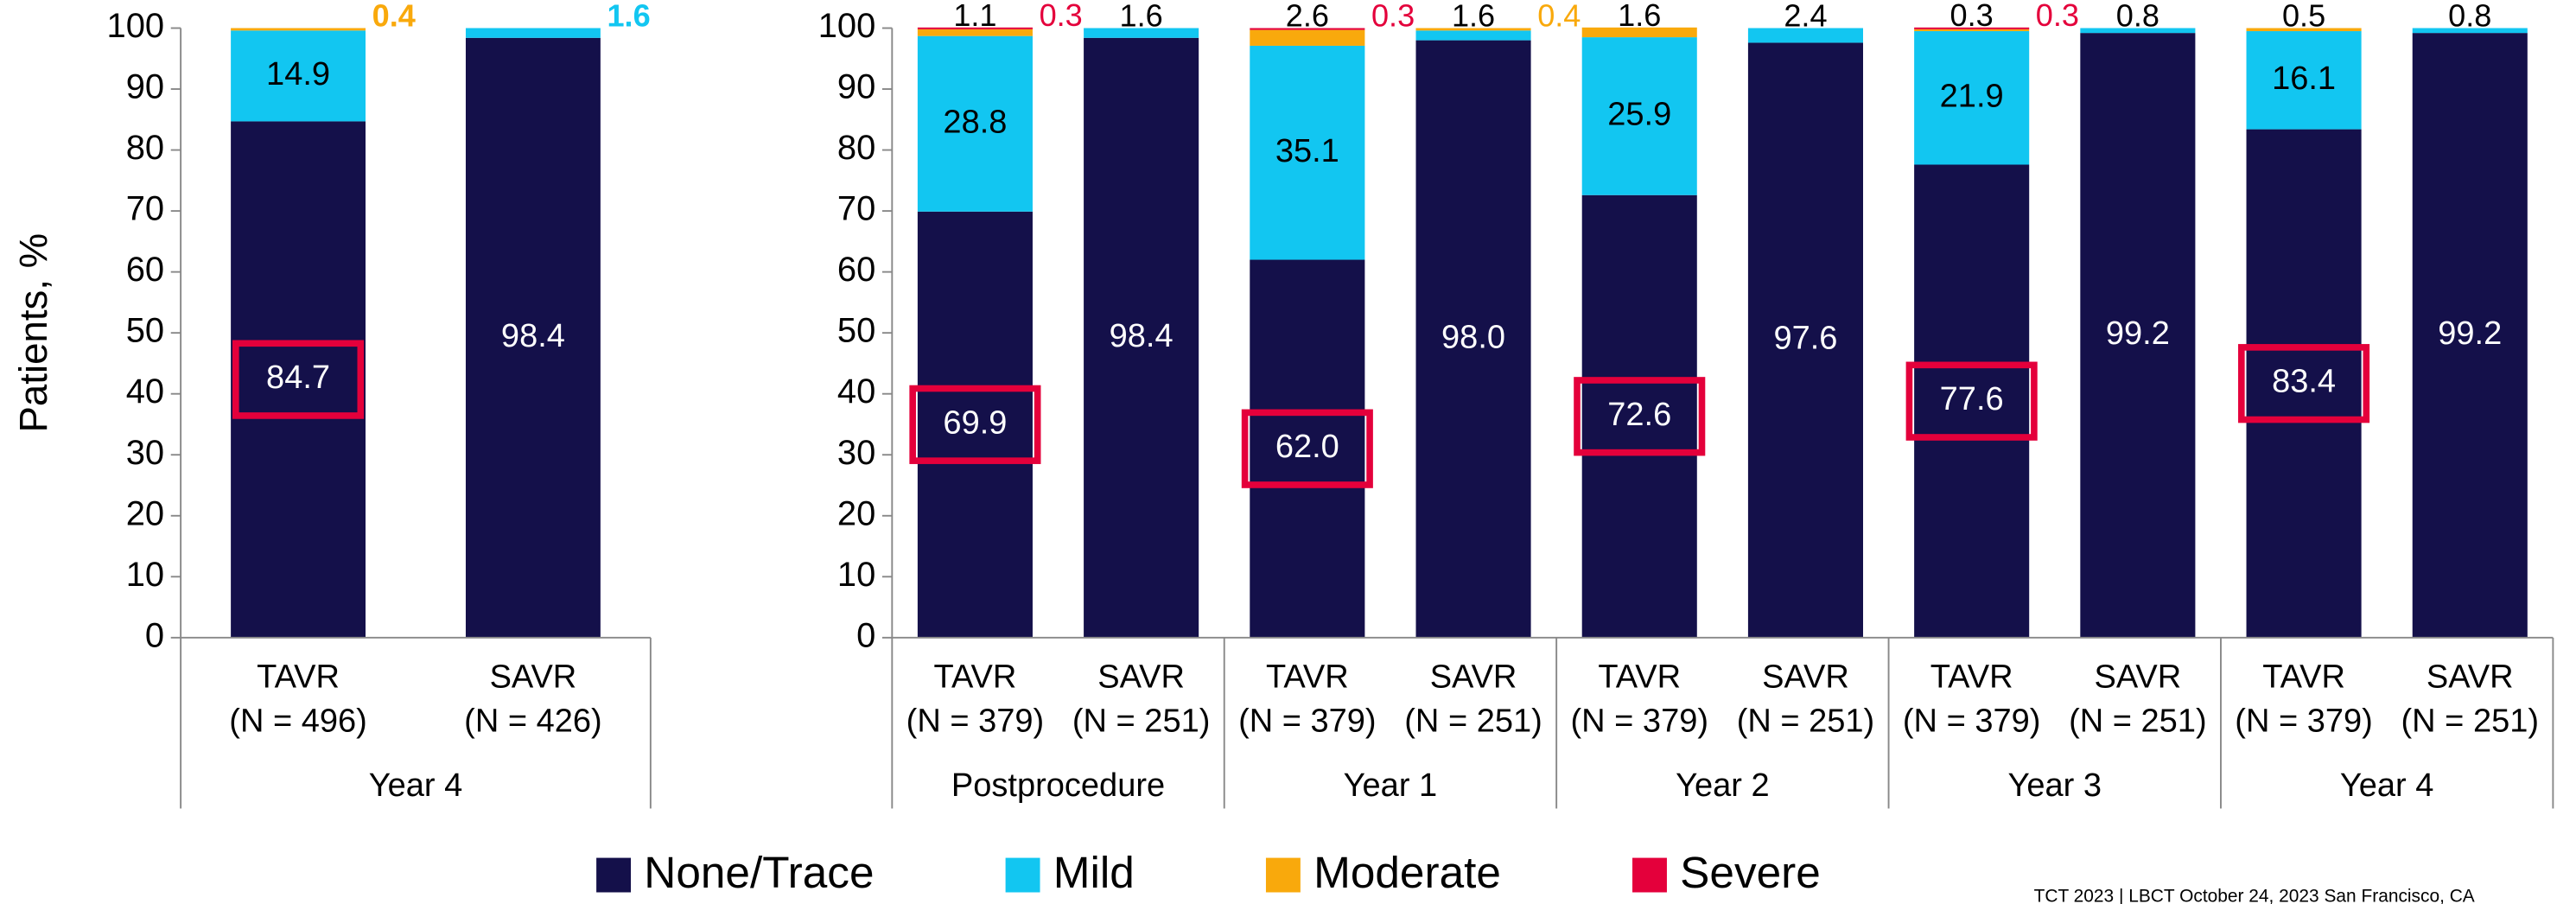  I want to click on value-label: 21.9, so click(1972, 96).